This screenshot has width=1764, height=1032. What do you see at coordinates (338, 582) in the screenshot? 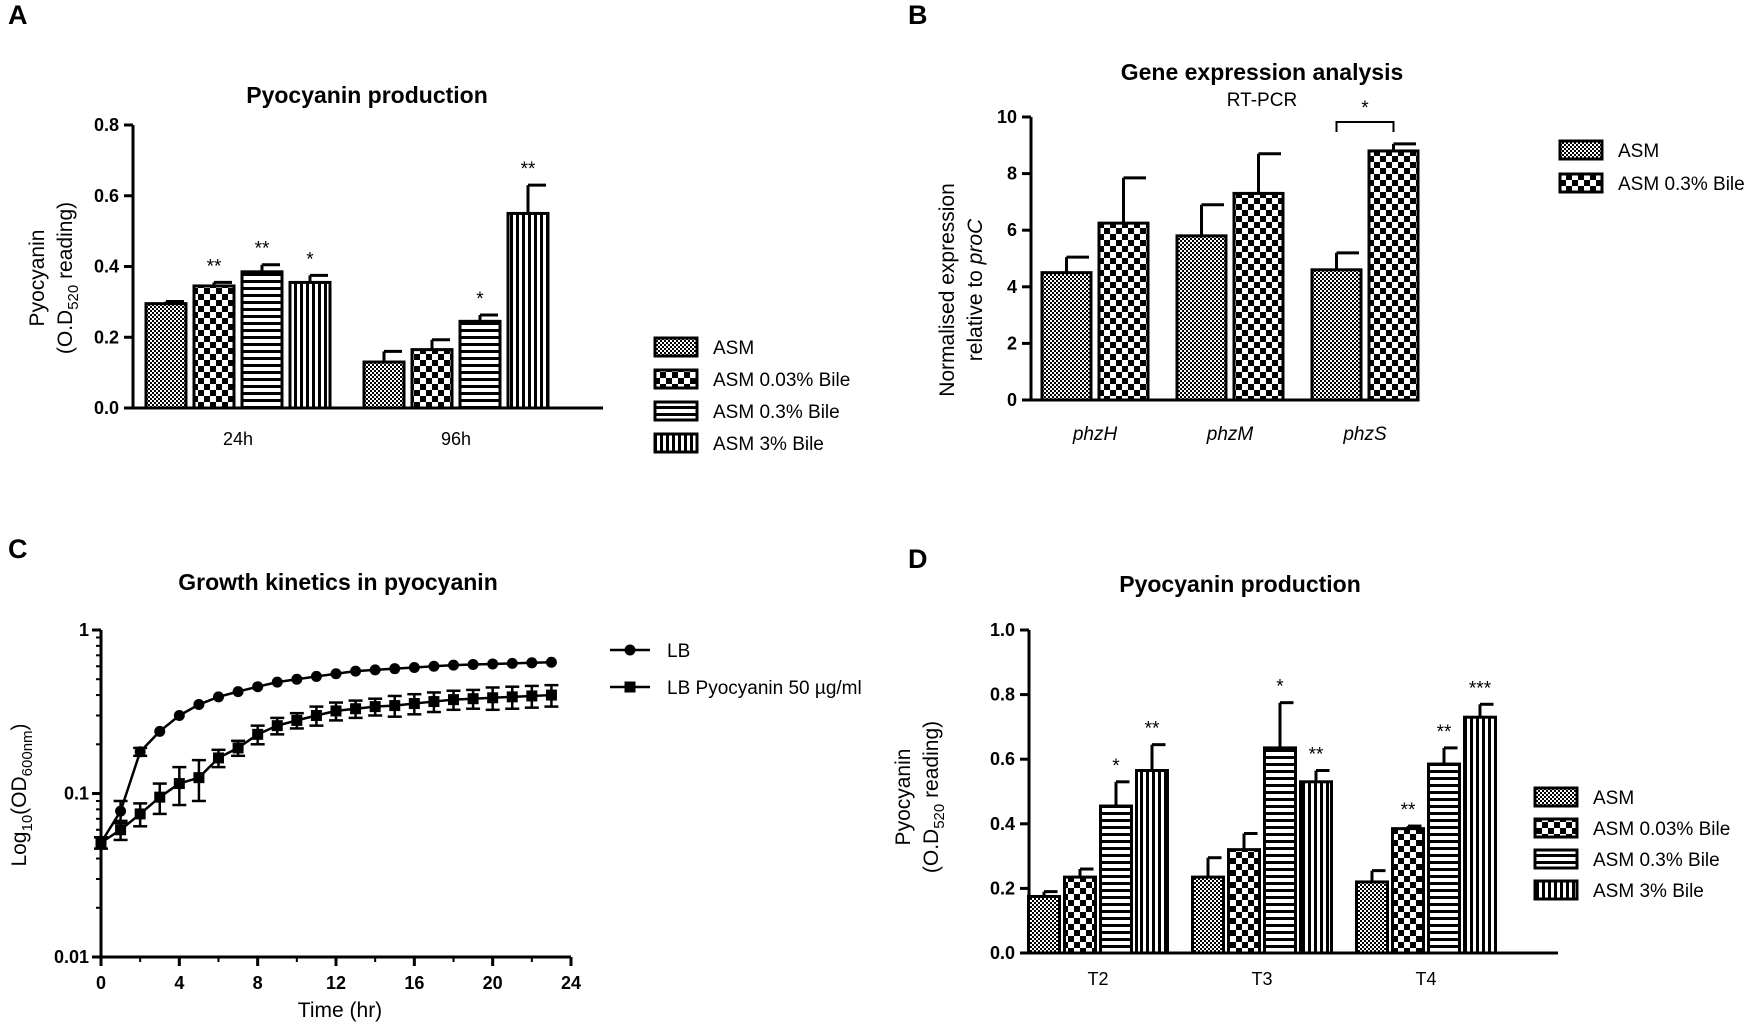
I see `panel-c-title: Growth kinetics in pyocyanin` at bounding box center [338, 582].